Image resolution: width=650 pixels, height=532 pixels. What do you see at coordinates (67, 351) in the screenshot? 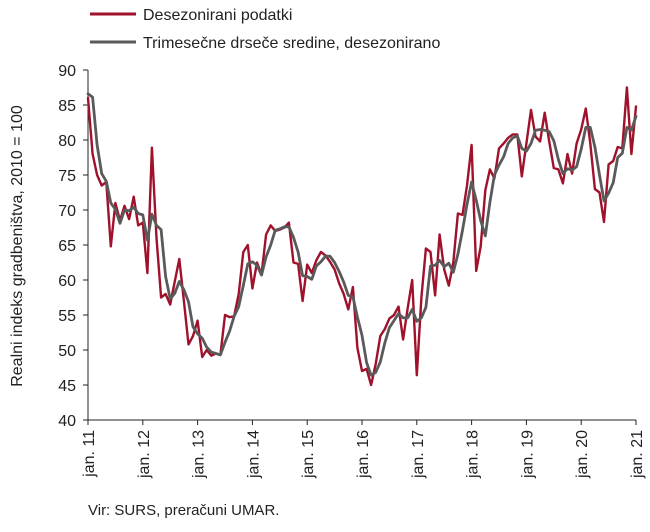
I see `y-tick-label: 50` at bounding box center [67, 351].